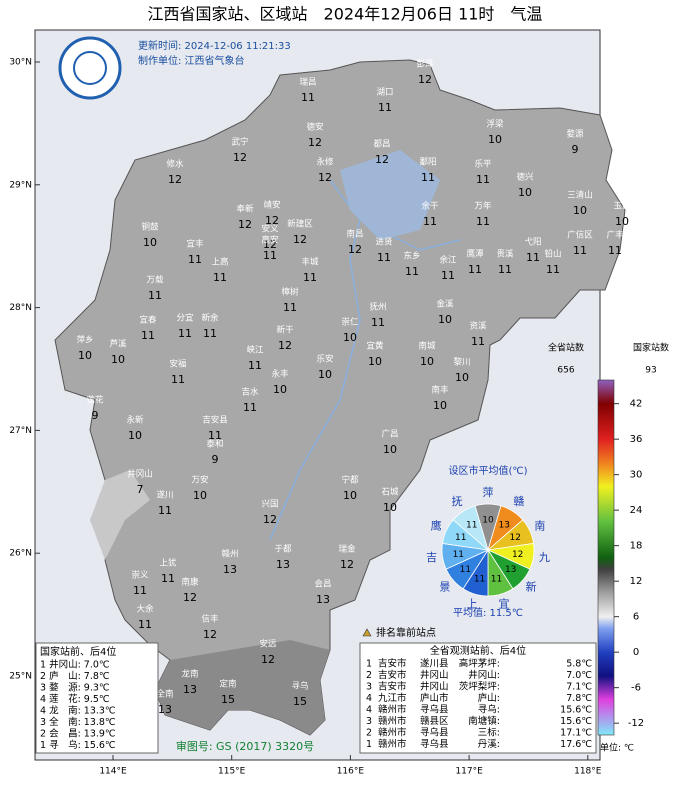 This screenshot has height=785, width=690. What do you see at coordinates (20, 677) in the screenshot?
I see `lat-label: 25°N` at bounding box center [20, 677].